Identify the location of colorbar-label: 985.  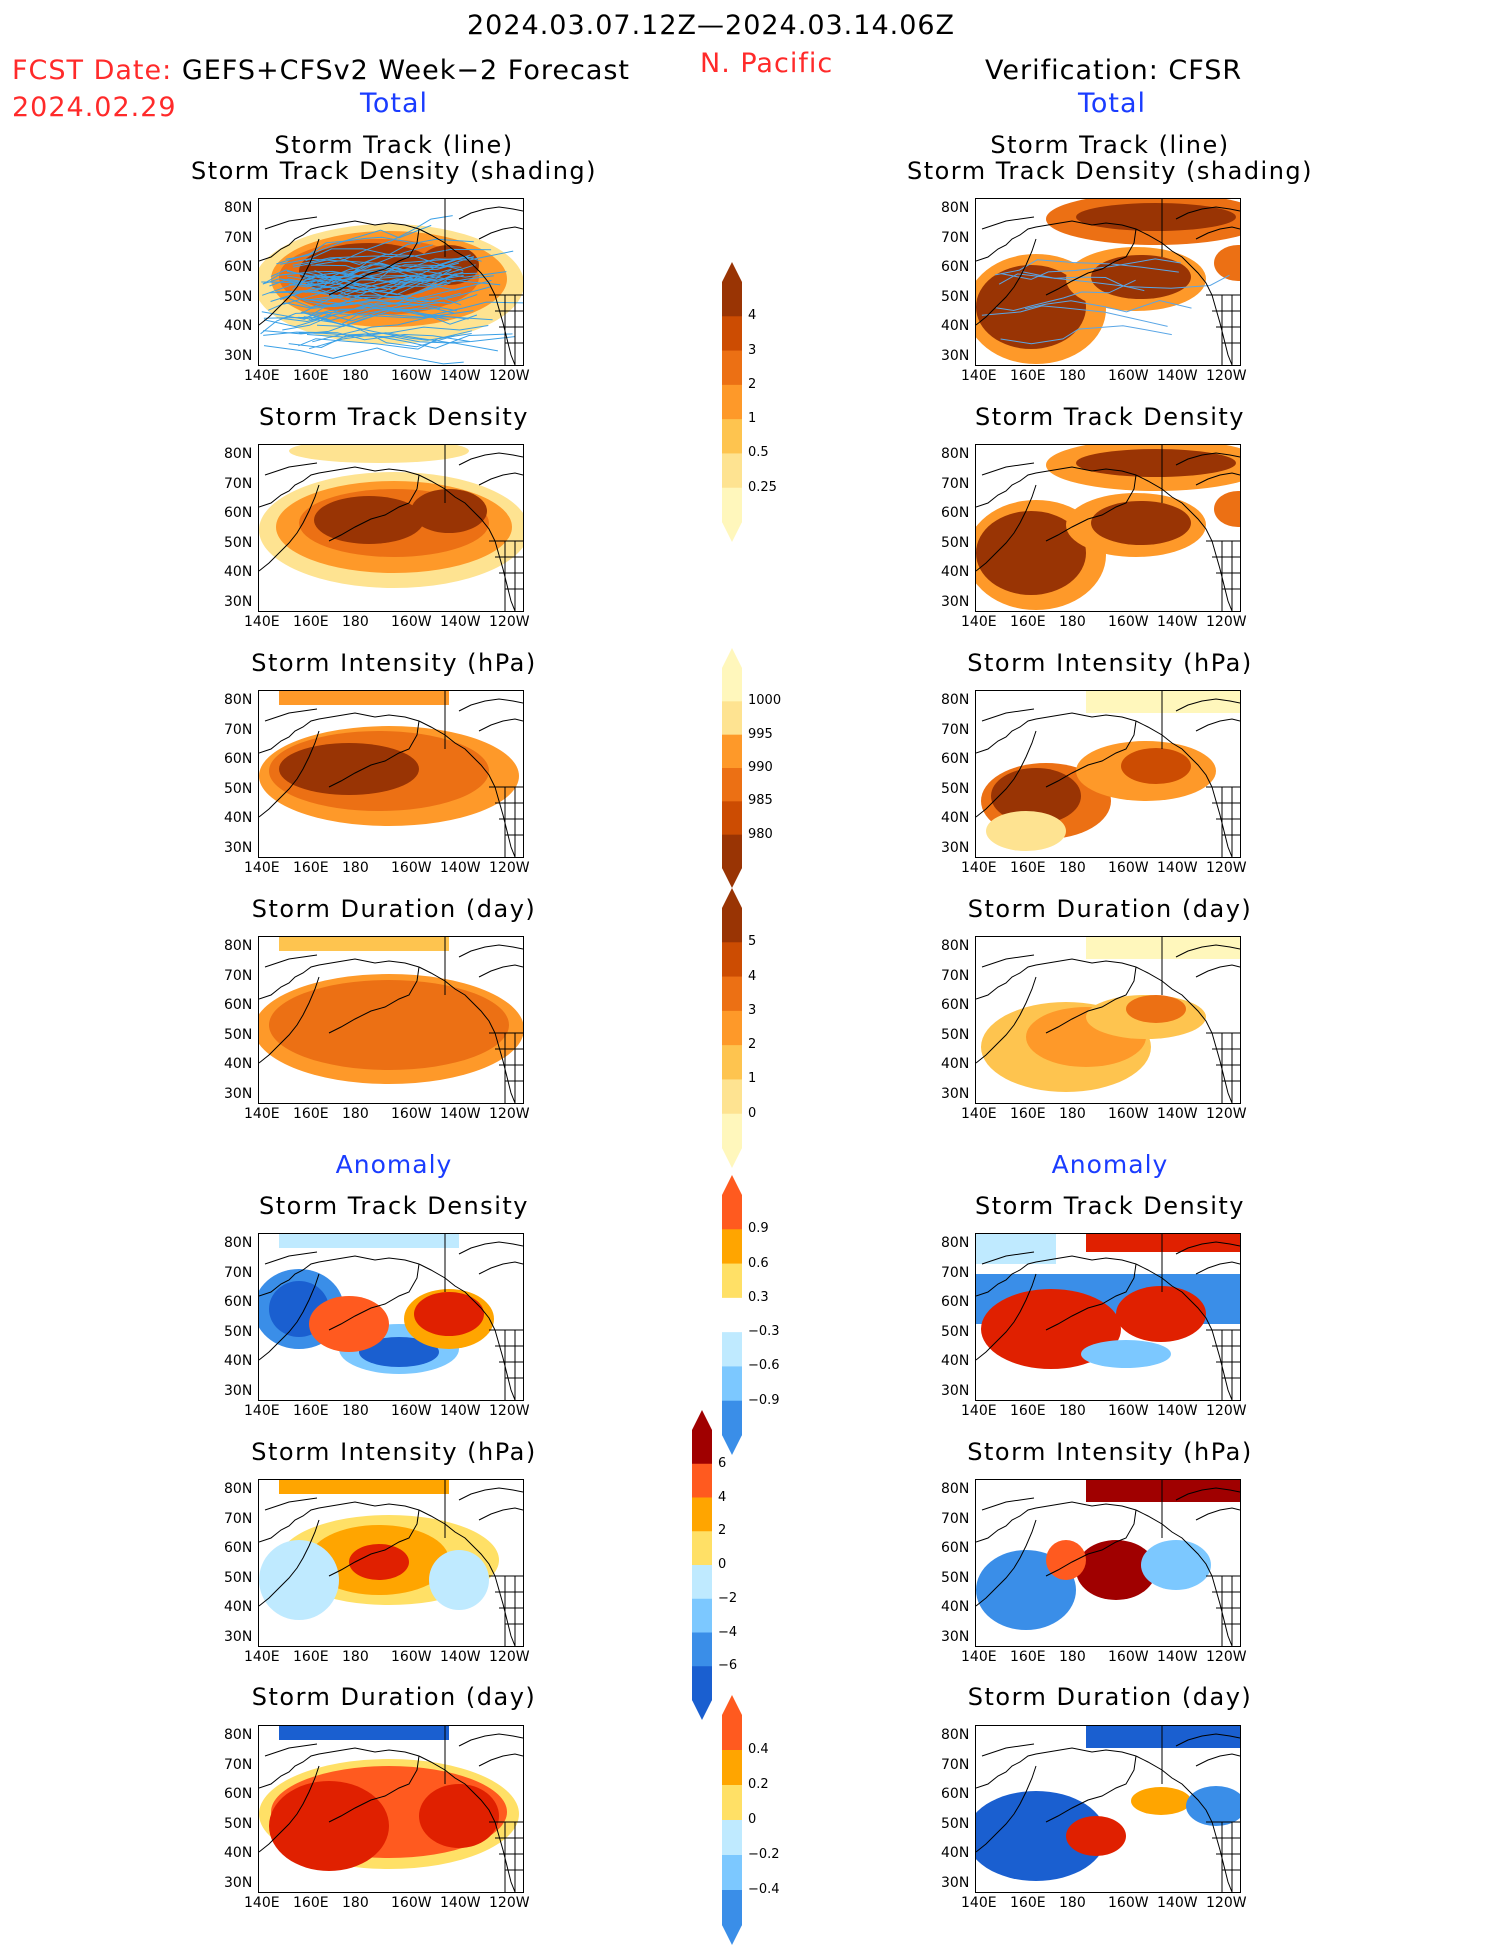
(760, 801).